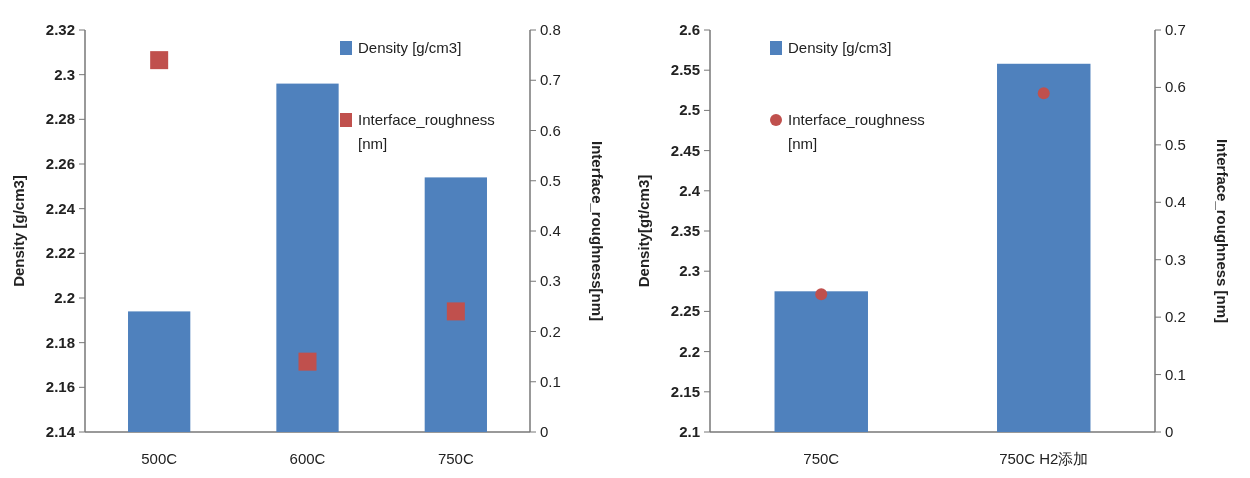  I want to click on y-tick-label: 2.32, so click(60, 29).